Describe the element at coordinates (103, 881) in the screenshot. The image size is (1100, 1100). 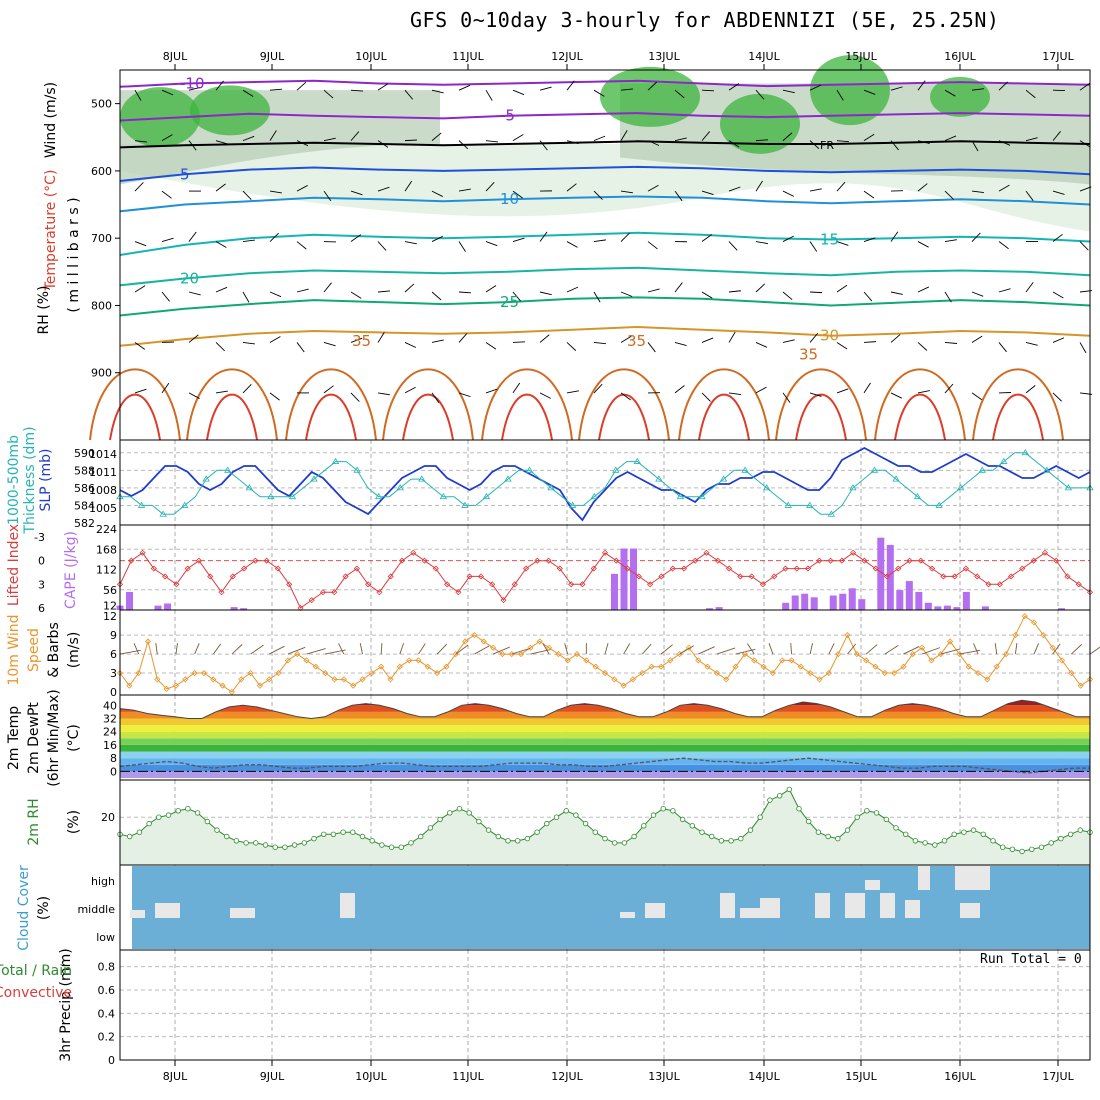
I see `cloud-level-label: high` at that location.